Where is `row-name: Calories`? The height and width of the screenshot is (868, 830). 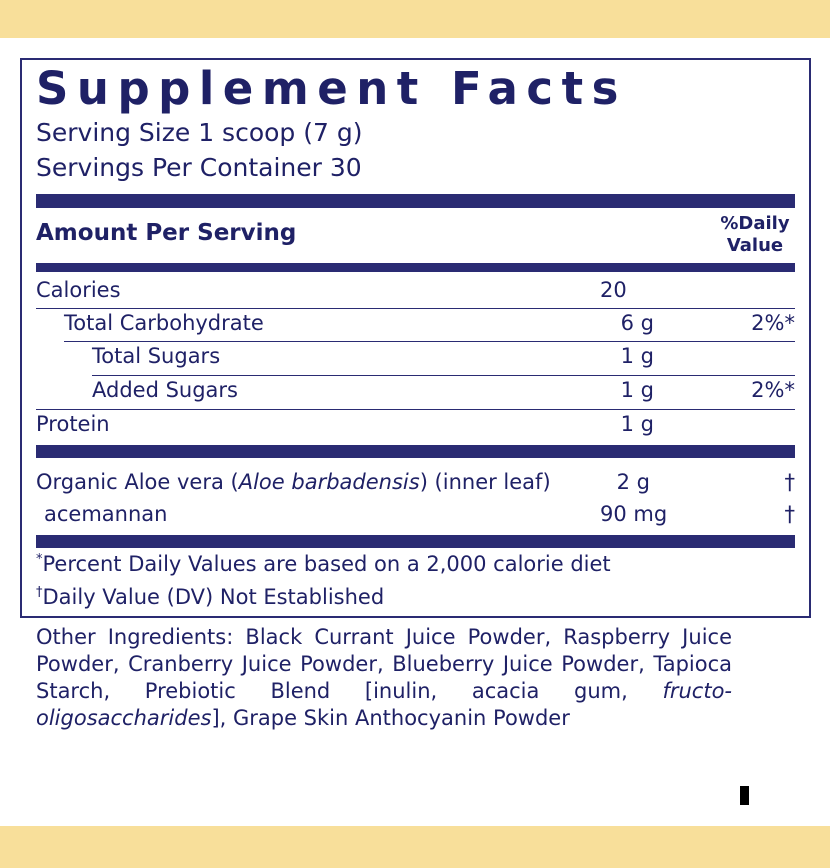 row-name: Calories is located at coordinates (78, 290).